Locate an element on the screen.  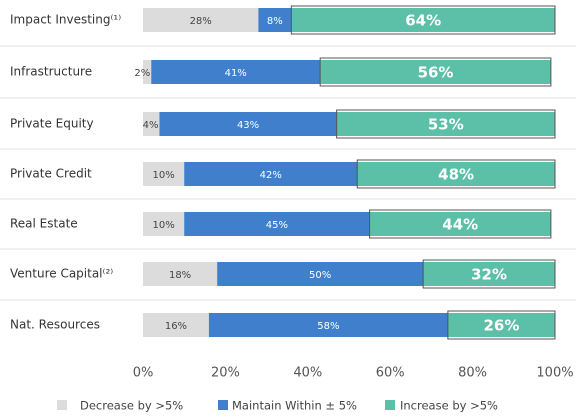
data-label: 53% is located at coordinates (446, 125).